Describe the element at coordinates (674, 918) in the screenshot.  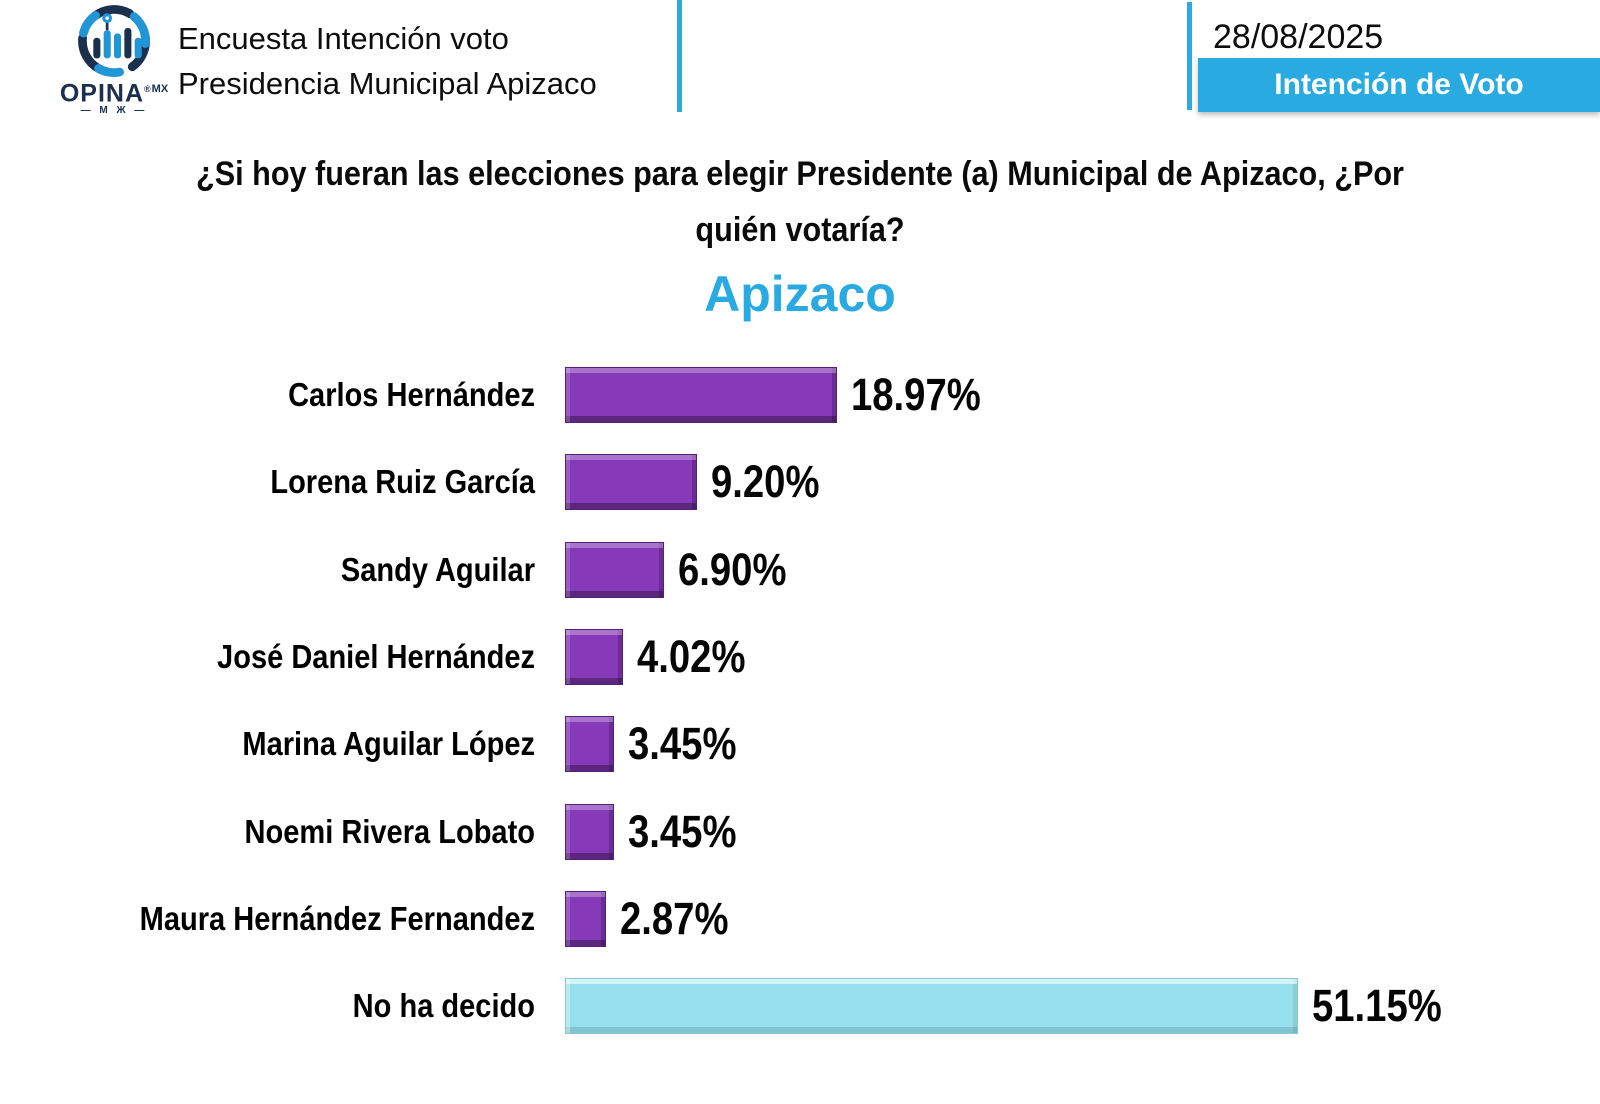
I see `bar-value-label: 2.87%` at that location.